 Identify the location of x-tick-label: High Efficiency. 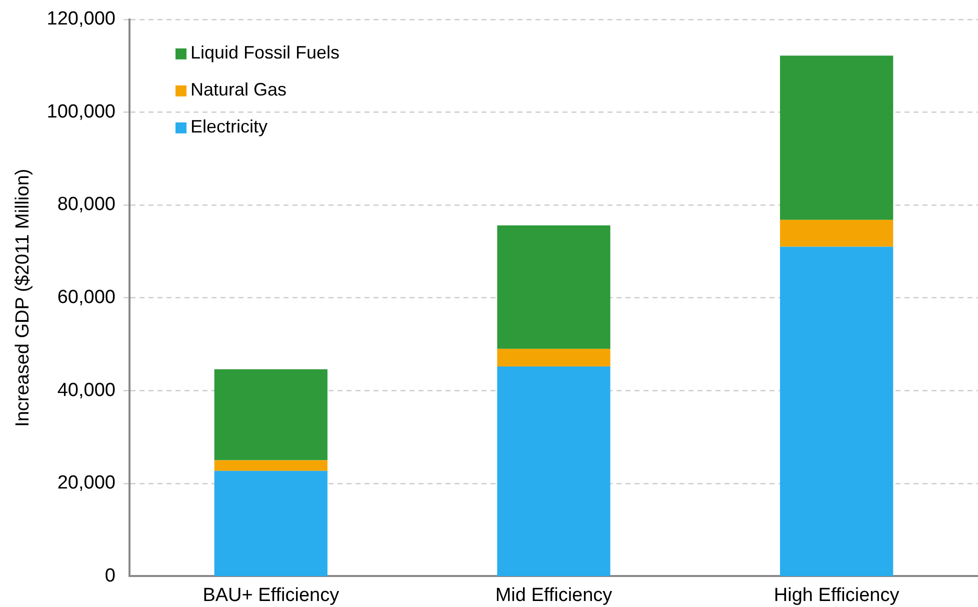
(837, 595).